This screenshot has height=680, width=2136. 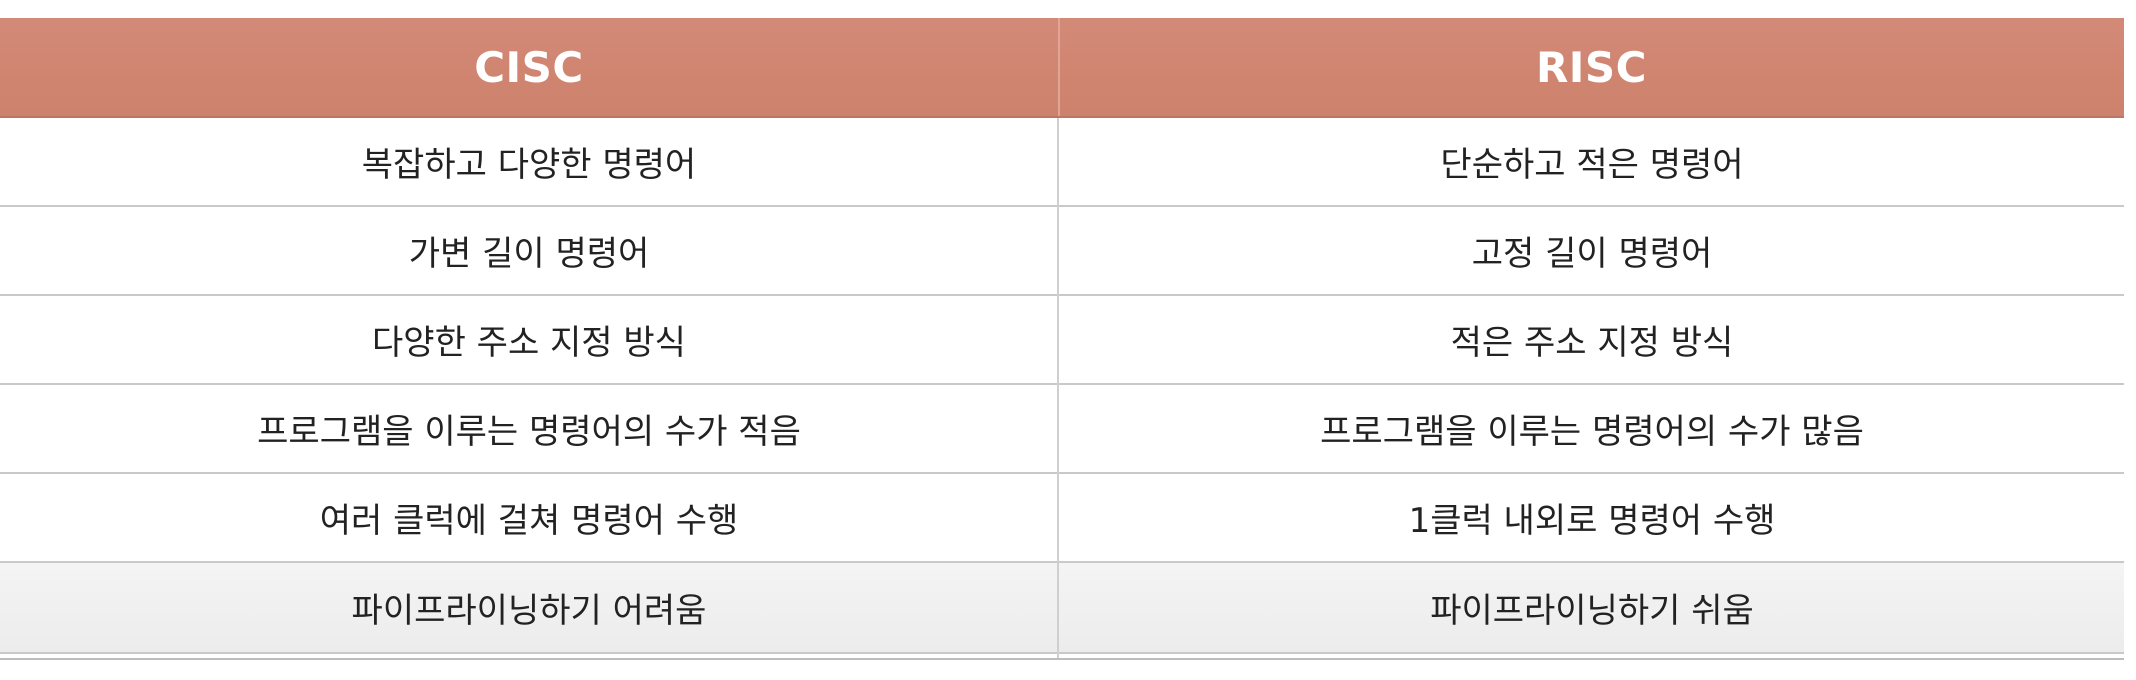 I want to click on header-cisc: CISC, so click(x=529, y=67).